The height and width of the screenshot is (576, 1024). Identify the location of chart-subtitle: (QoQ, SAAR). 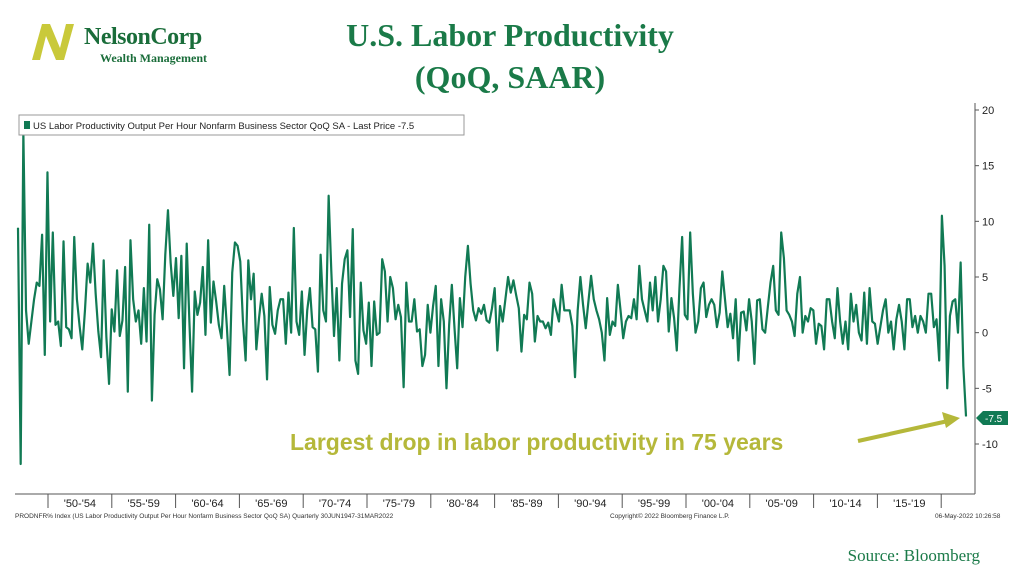
(510, 77).